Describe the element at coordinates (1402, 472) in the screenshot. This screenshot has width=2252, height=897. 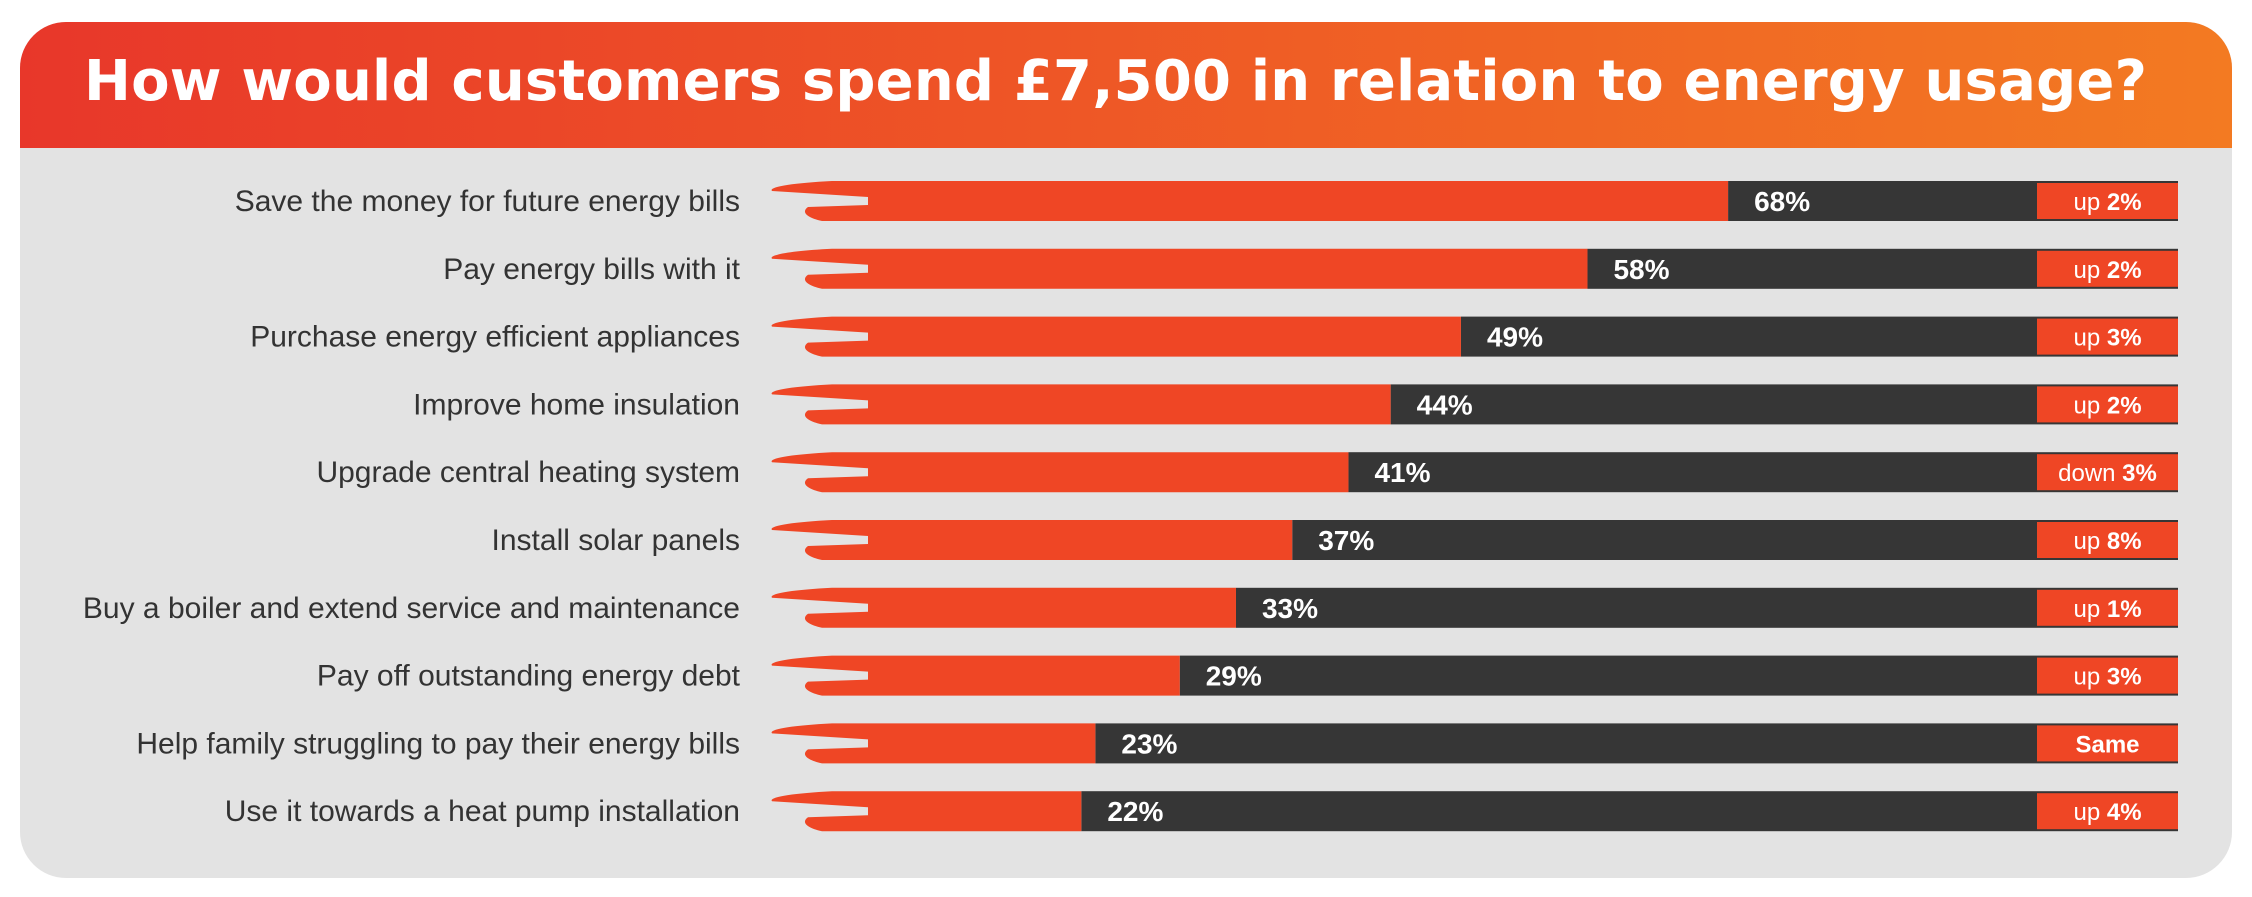
I see `value-label: 41%` at that location.